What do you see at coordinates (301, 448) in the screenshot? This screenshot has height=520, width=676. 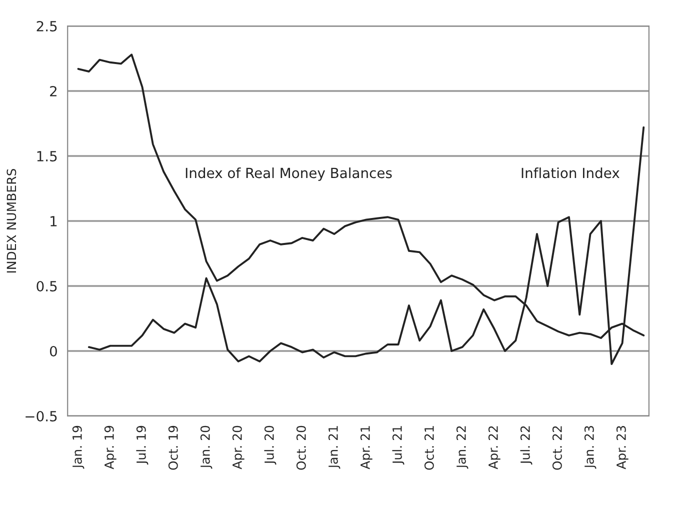 I see `x-tick-label: Oct. 20` at bounding box center [301, 448].